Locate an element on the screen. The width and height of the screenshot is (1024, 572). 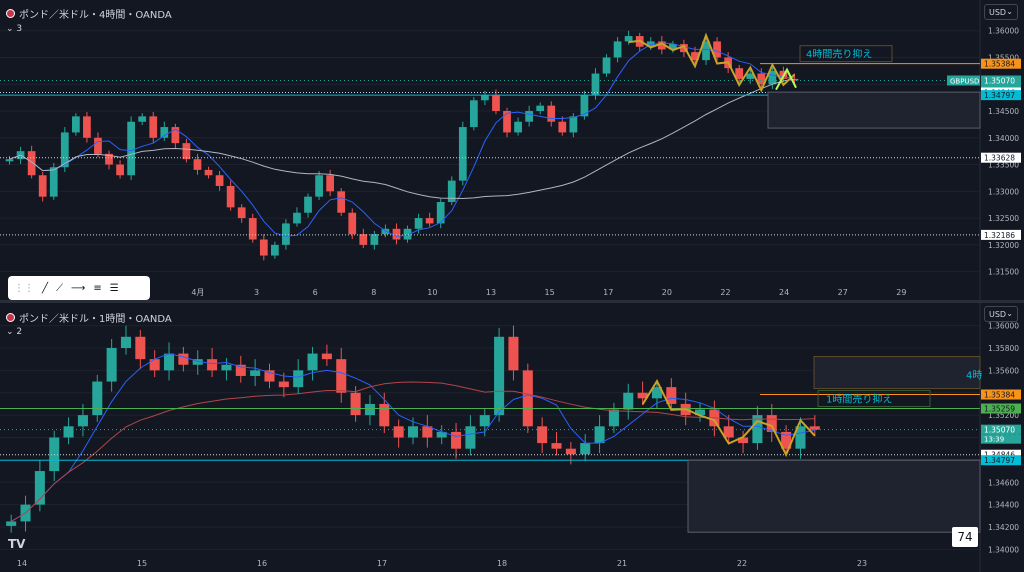
symbol-label: GBPUSD is located at coordinates (964, 81).